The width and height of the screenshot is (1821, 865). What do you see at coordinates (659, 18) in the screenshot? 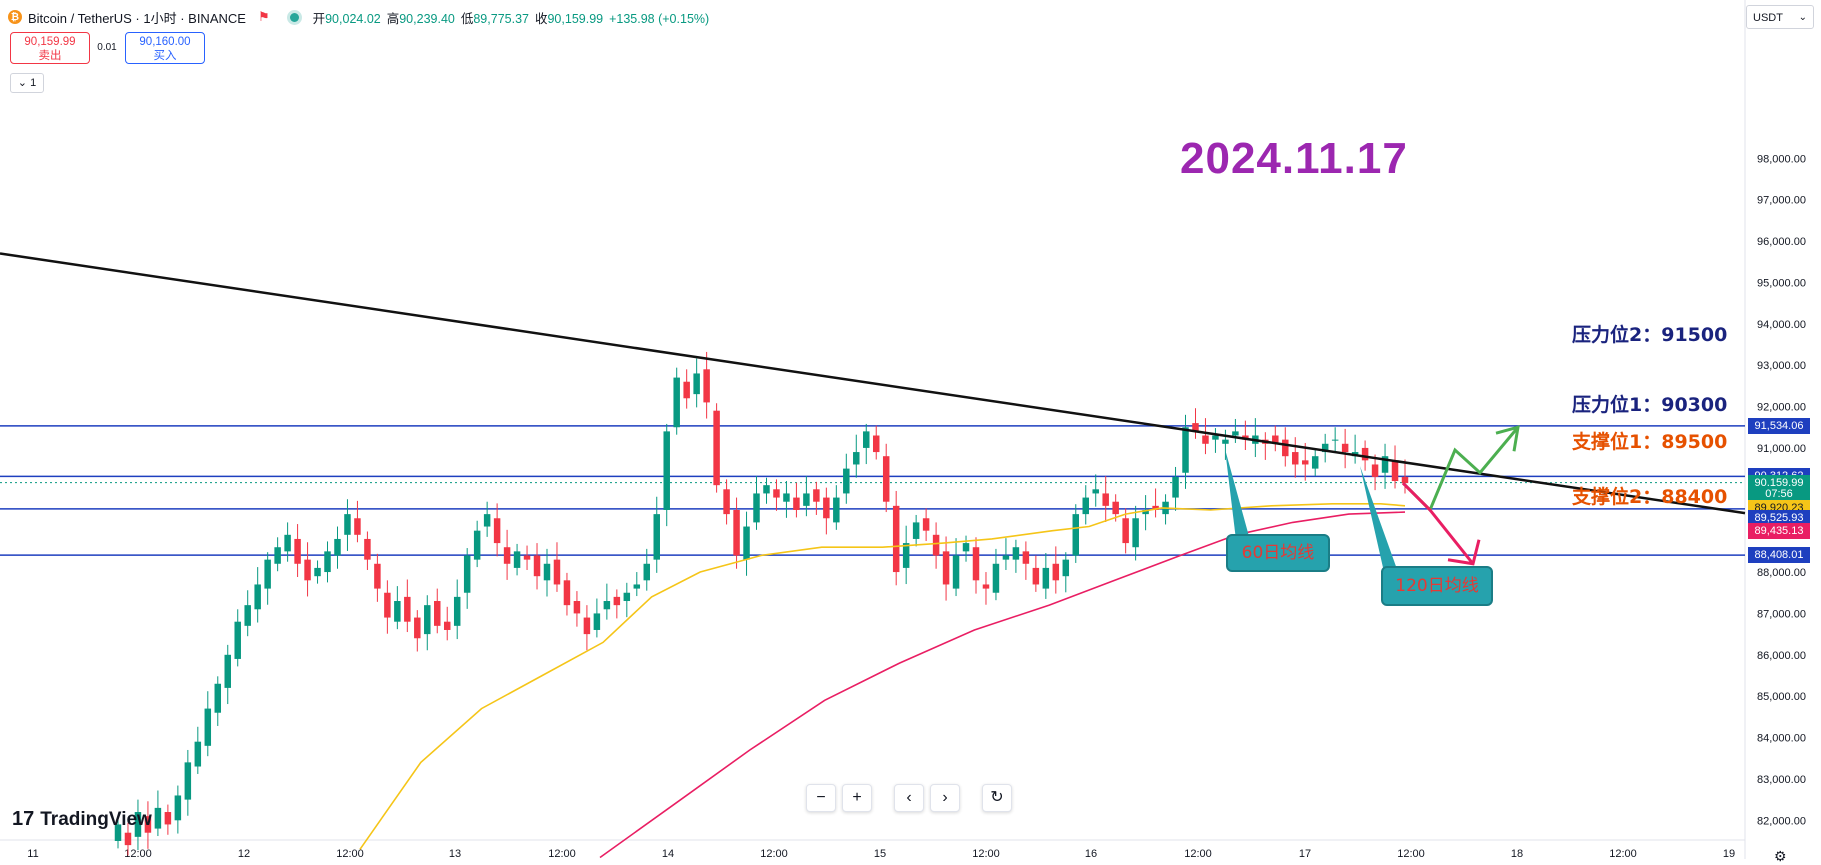
I see `ohlc-value: +135.98 (+0.15%)` at bounding box center [659, 18].